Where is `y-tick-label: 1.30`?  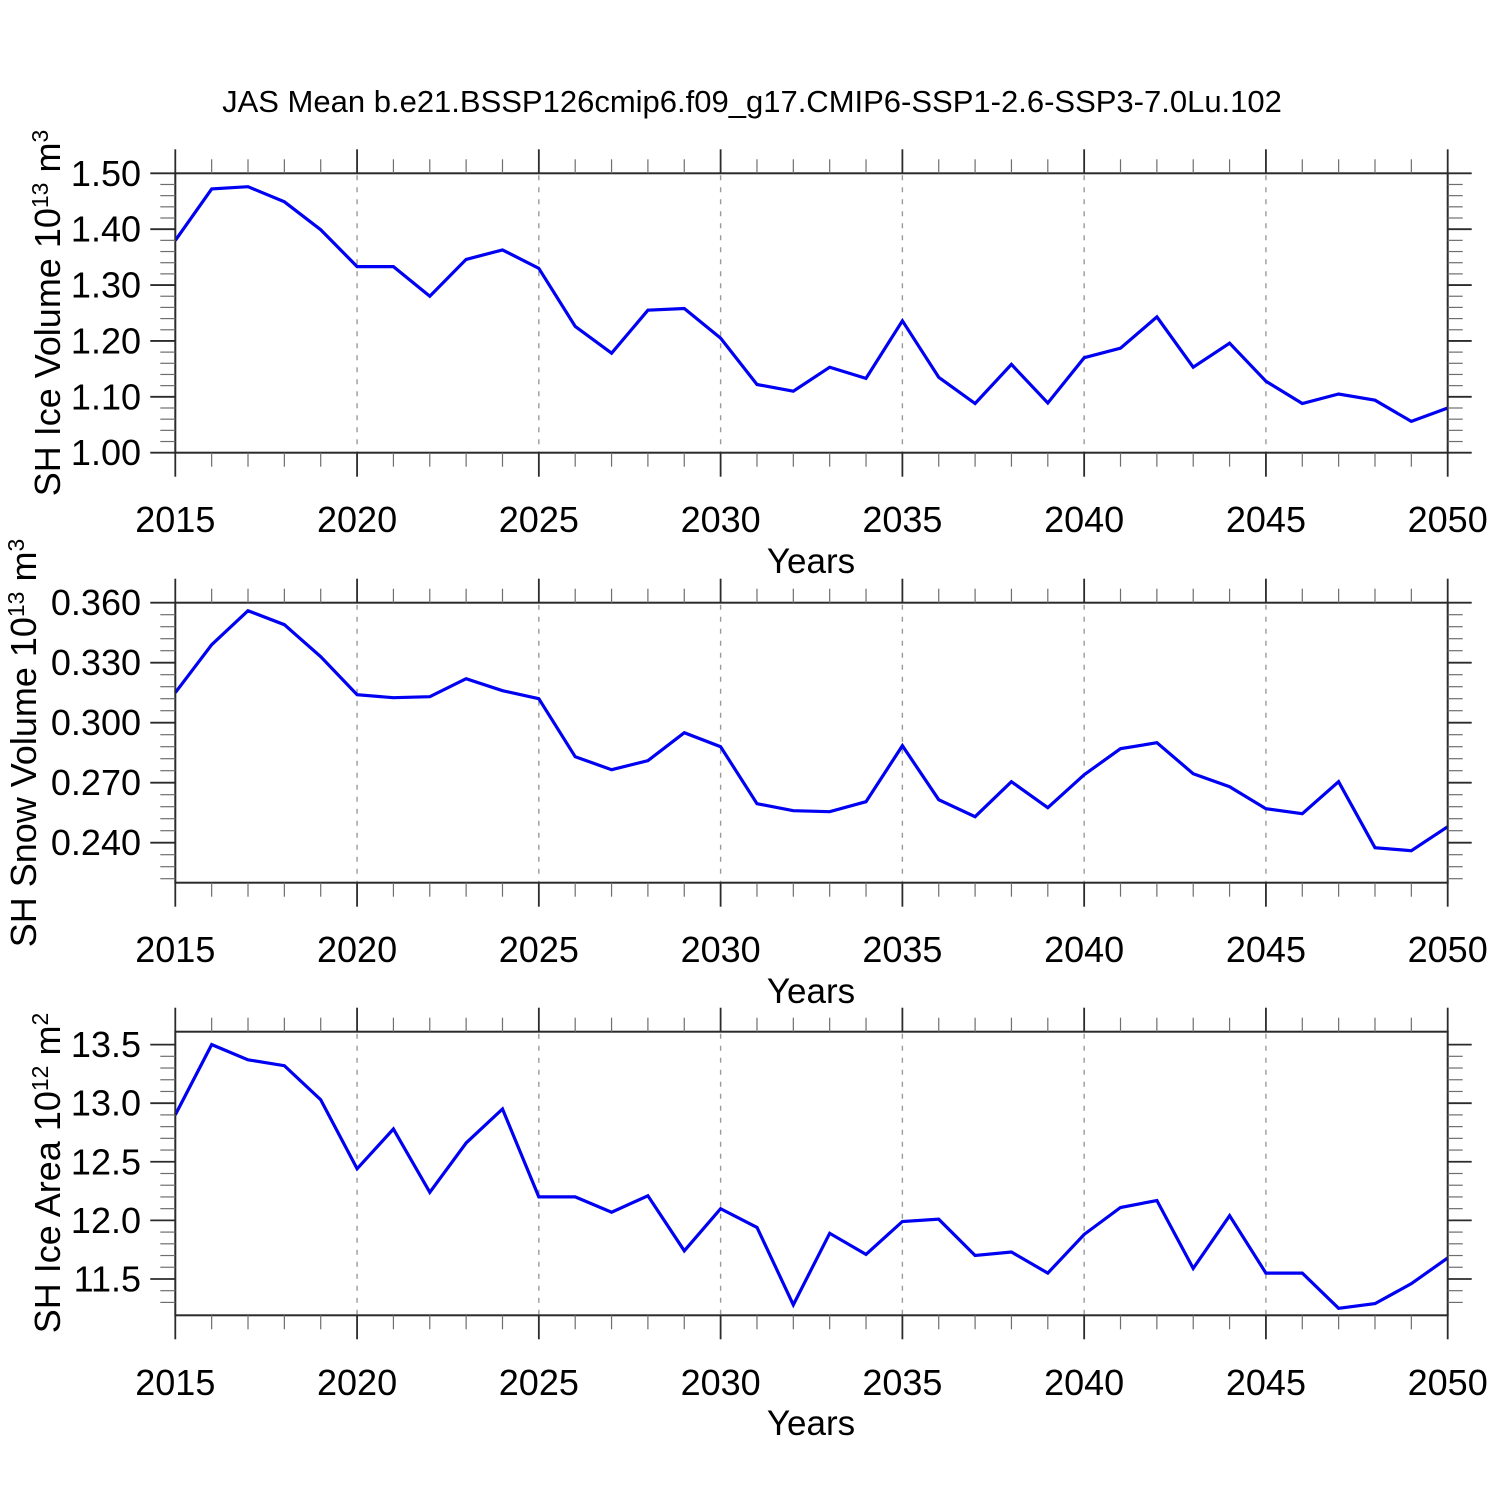 y-tick-label: 1.30 is located at coordinates (106, 285).